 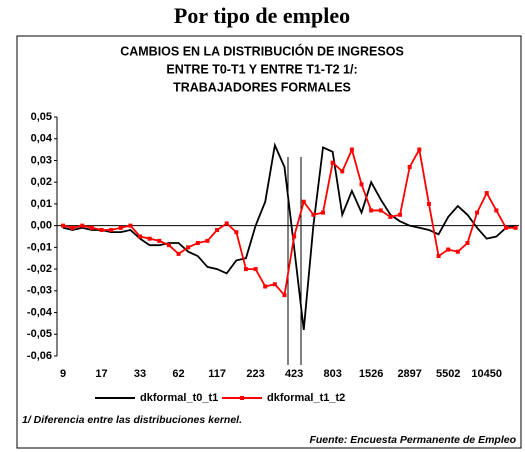 What do you see at coordinates (261, 69) in the screenshot?
I see `chart-title: ENTRE T0-T1 Y ENTRE T1-T2 1/:` at bounding box center [261, 69].